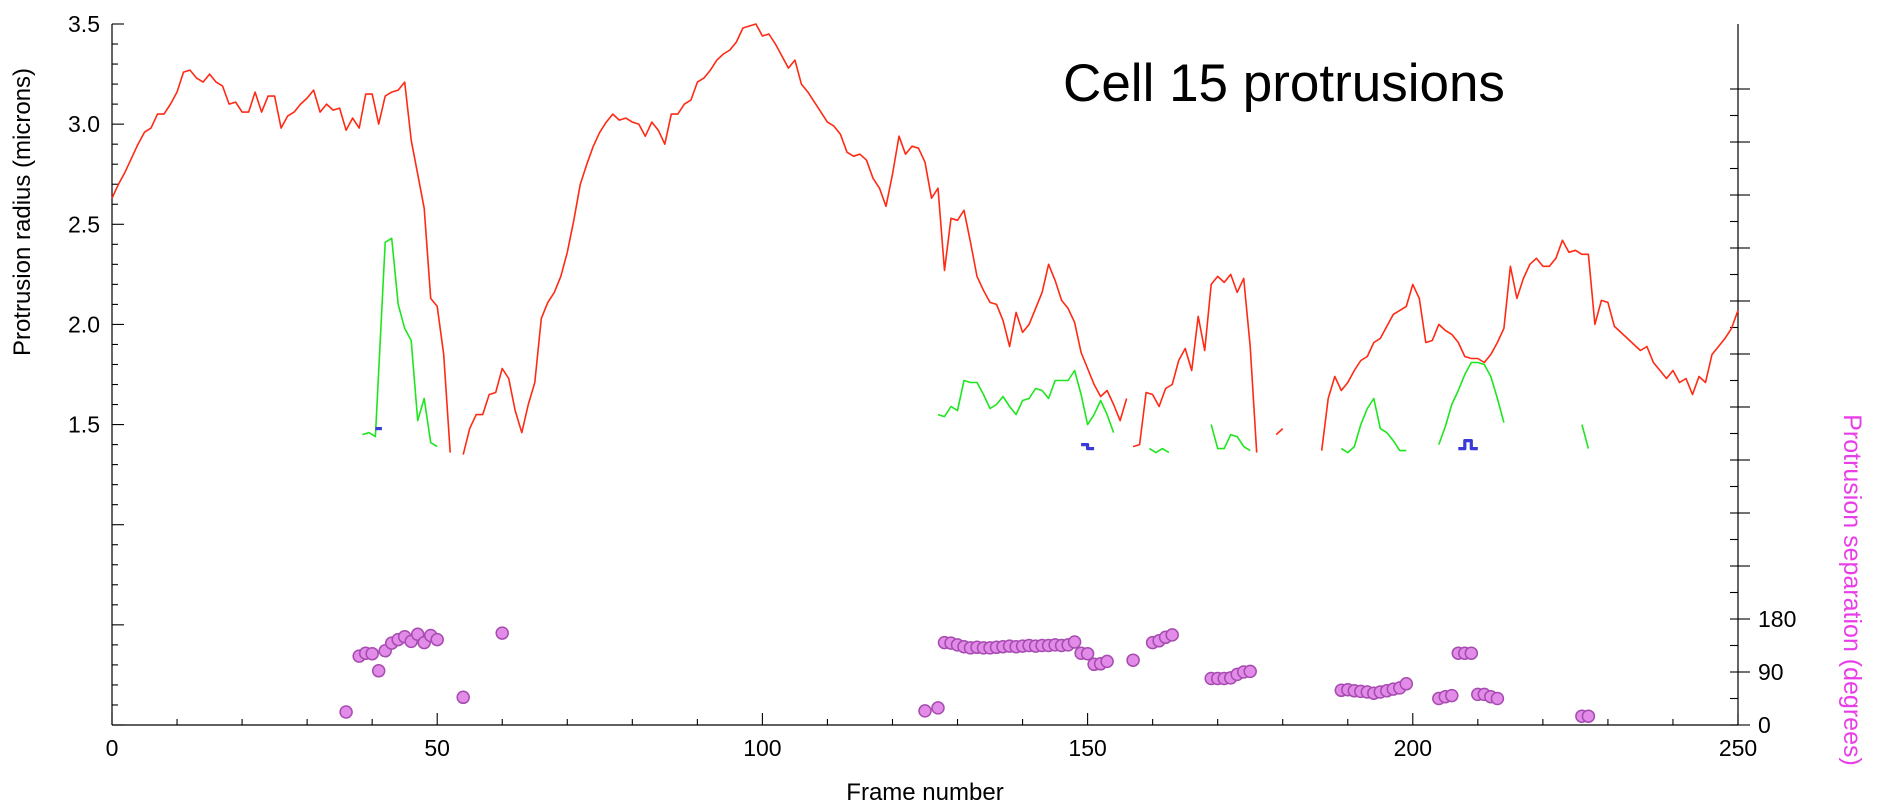 This screenshot has height=806, width=1886. What do you see at coordinates (84, 124) in the screenshot?
I see `y-tick-label: 3.0` at bounding box center [84, 124].